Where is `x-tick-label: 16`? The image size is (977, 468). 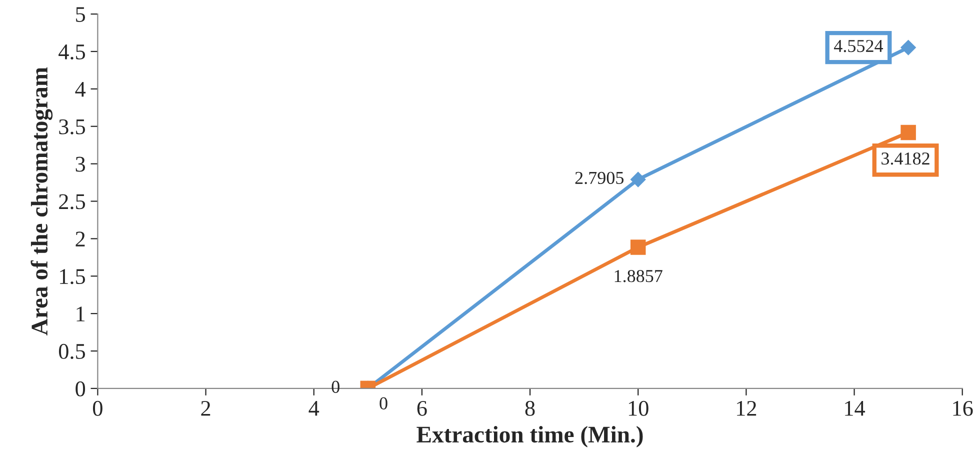
x-tick-label: 16 is located at coordinates (963, 408).